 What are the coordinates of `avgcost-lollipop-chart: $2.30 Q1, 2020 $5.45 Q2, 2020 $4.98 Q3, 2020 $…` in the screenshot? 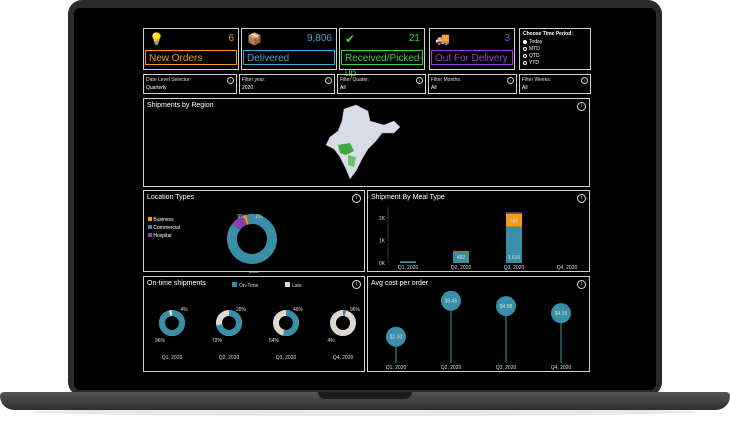 It's located at (479, 330).